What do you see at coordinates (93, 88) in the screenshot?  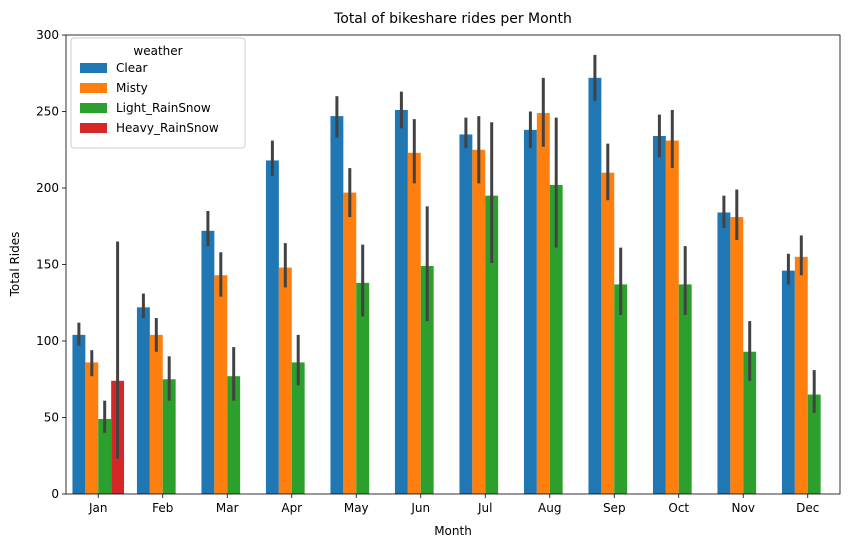 I see `legend-swatch-misty` at bounding box center [93, 88].